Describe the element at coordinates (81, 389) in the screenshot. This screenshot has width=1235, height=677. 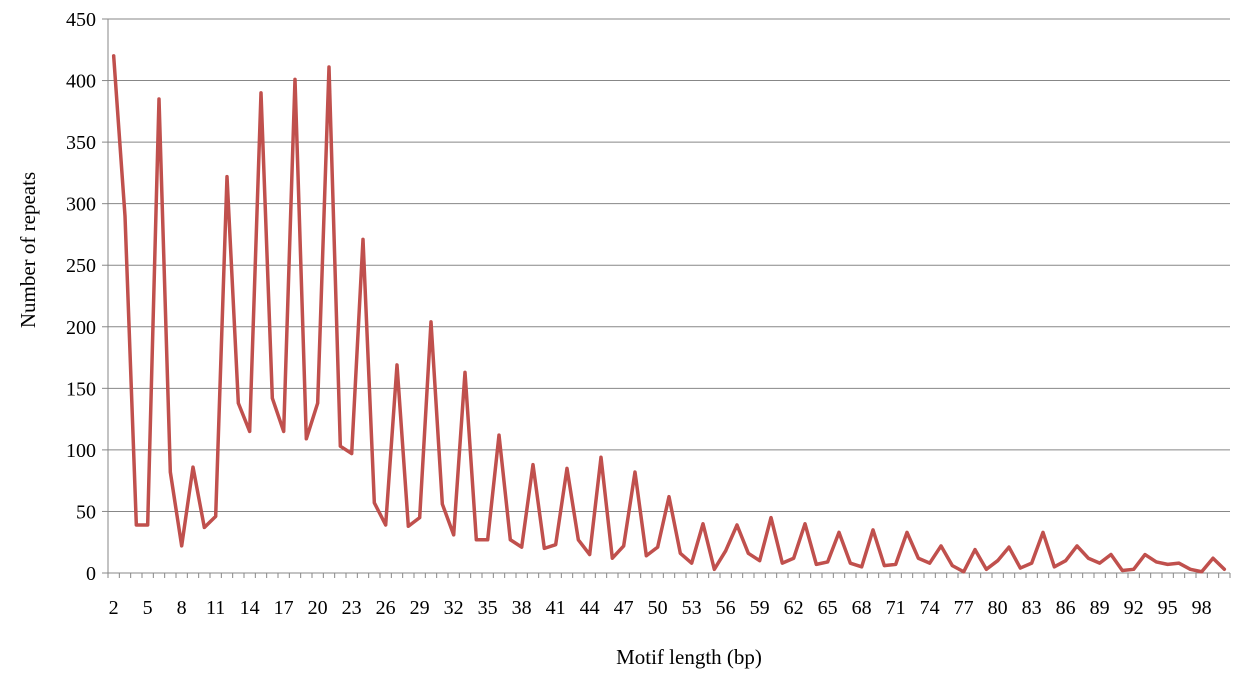
I see `y-tick-label: 150` at that location.